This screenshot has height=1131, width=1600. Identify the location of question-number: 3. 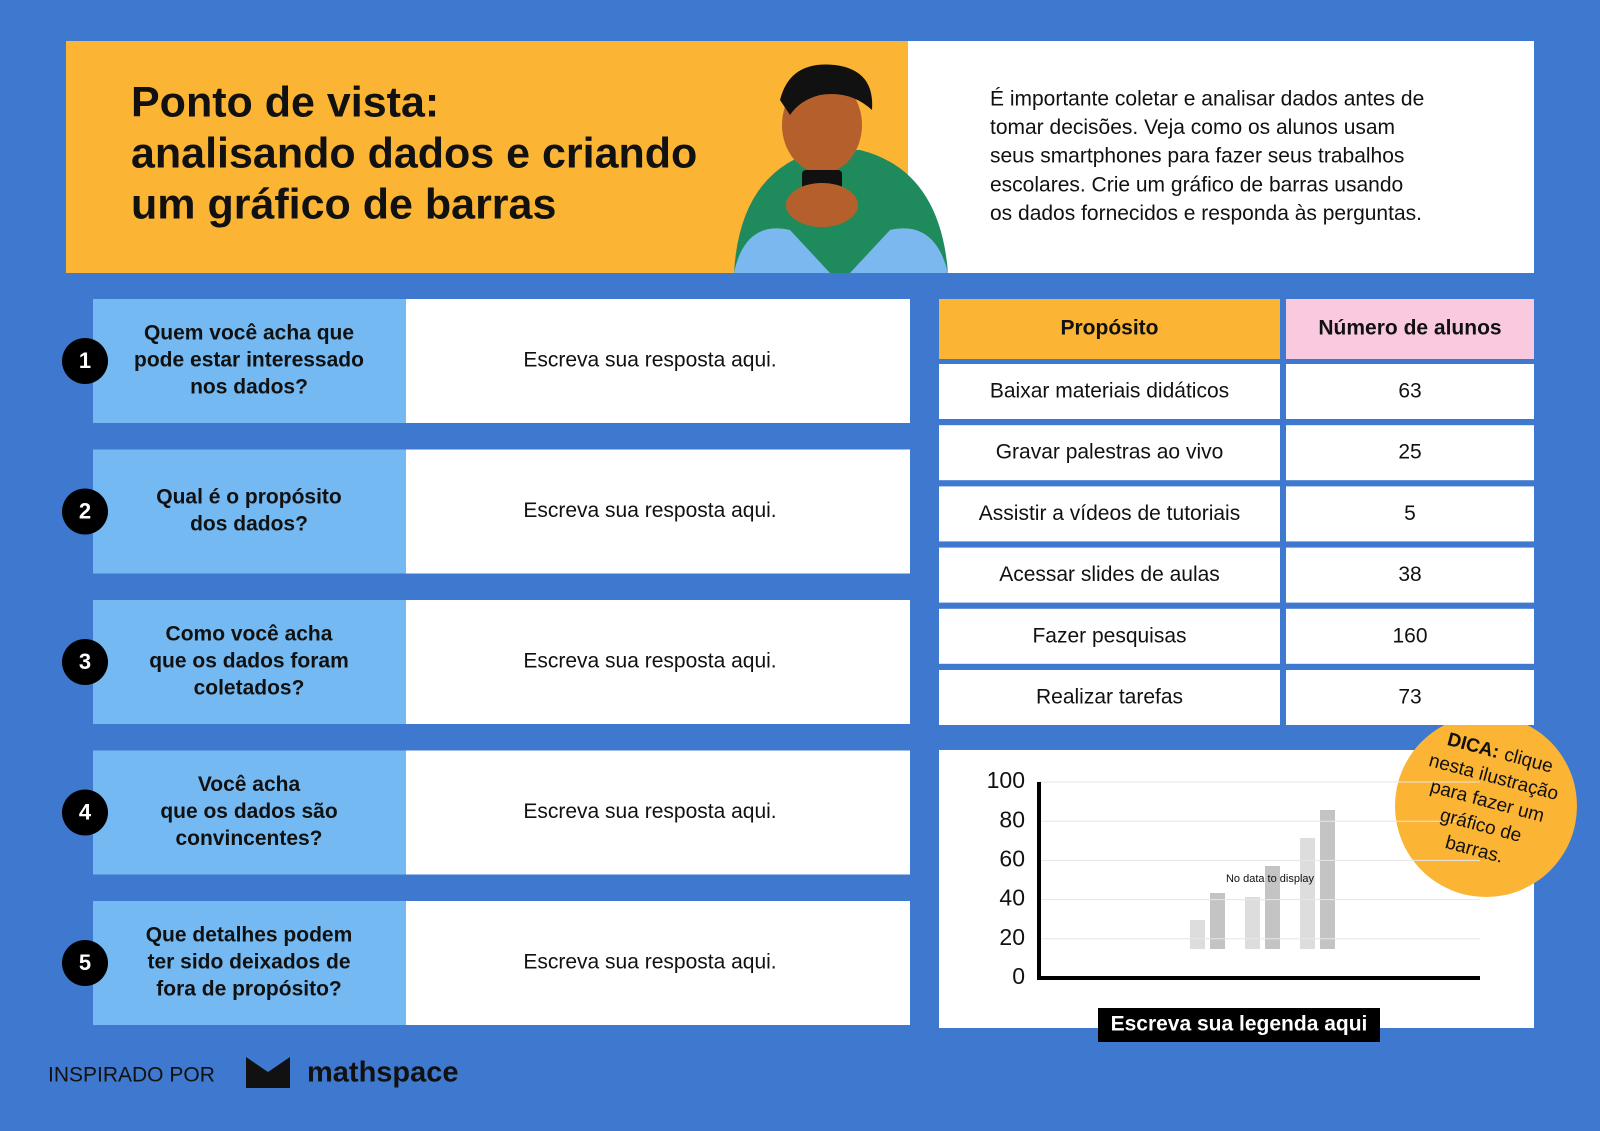
(85, 661).